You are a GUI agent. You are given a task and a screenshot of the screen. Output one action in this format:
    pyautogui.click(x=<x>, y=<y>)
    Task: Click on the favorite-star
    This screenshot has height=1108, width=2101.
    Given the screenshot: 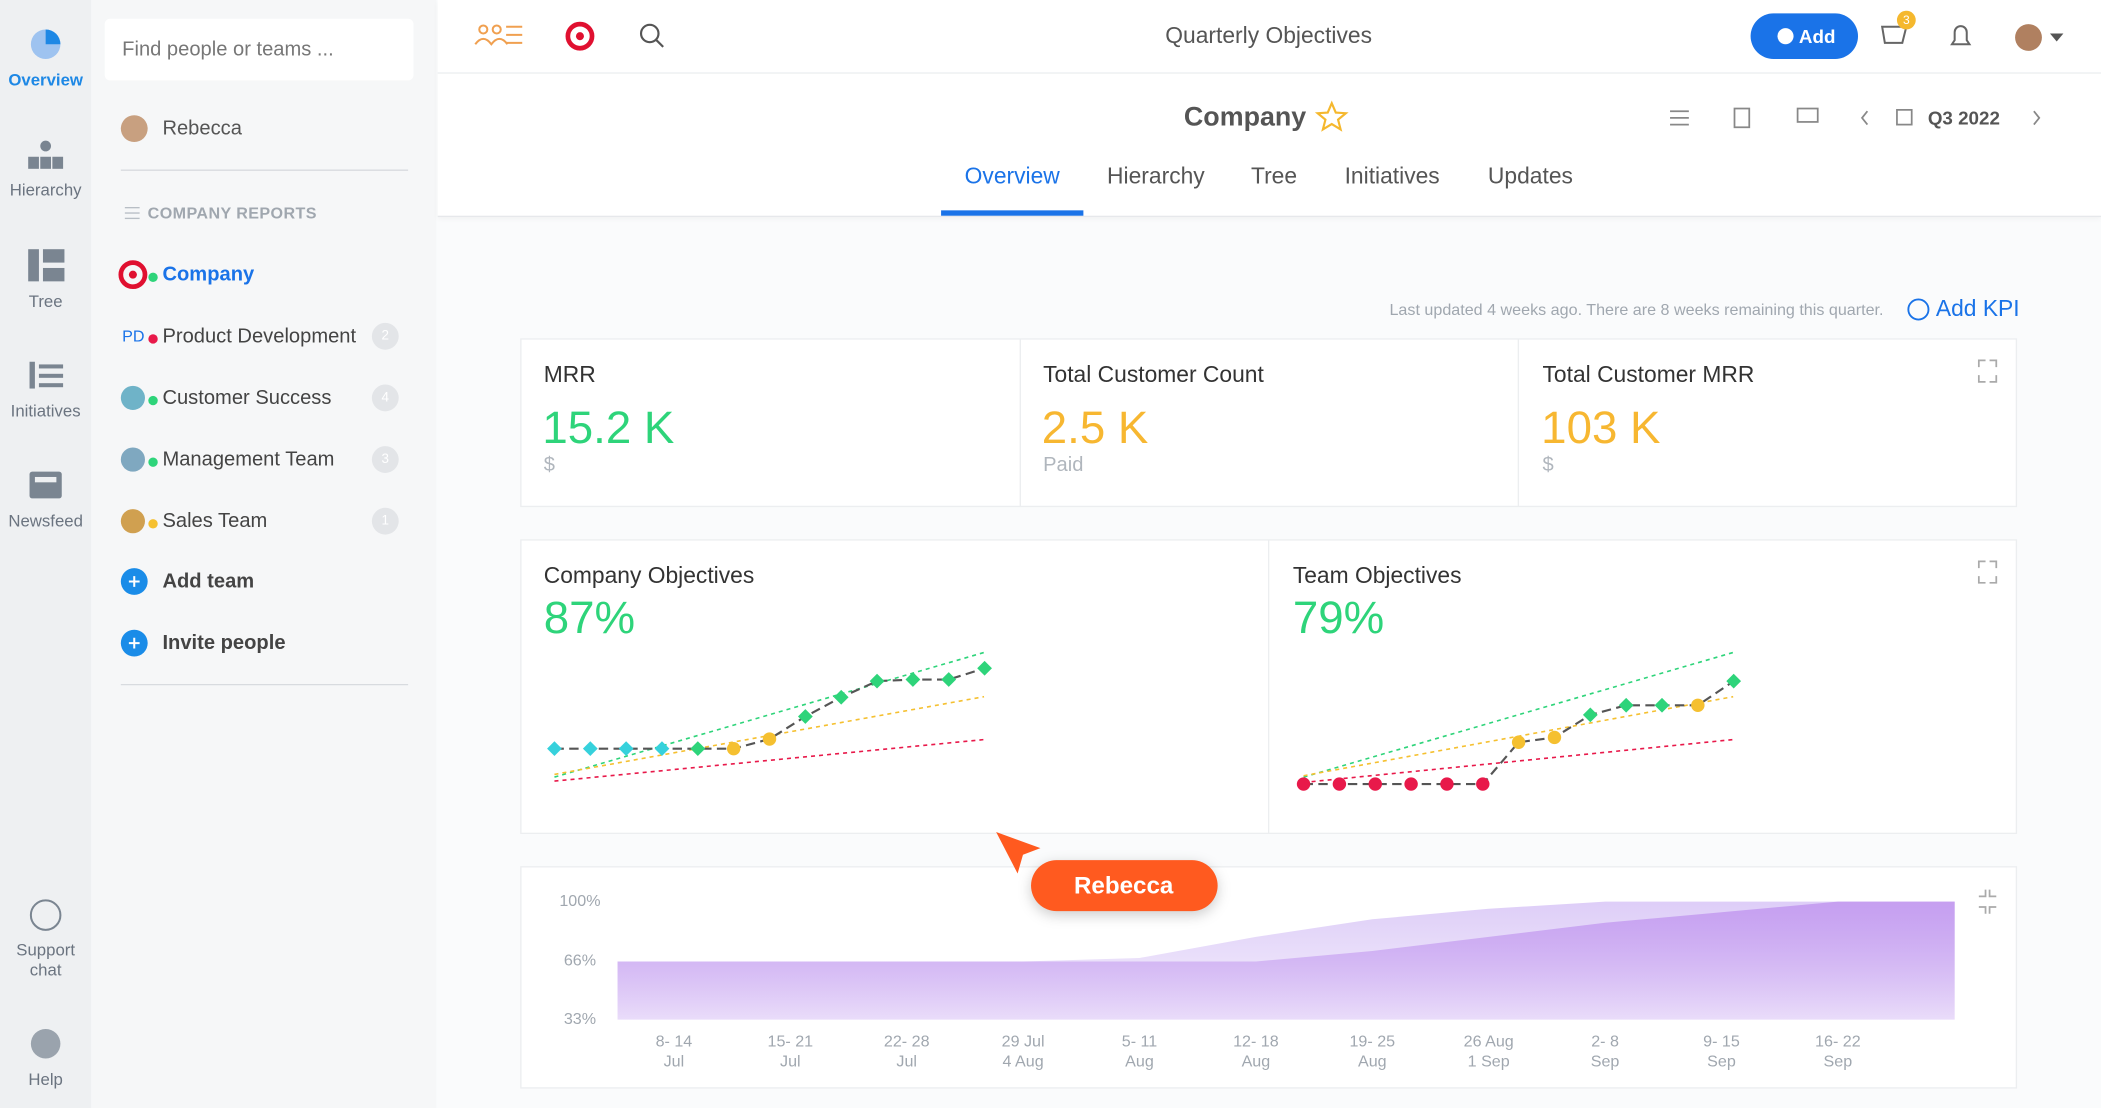 What is the action you would take?
    pyautogui.click(x=1331, y=116)
    